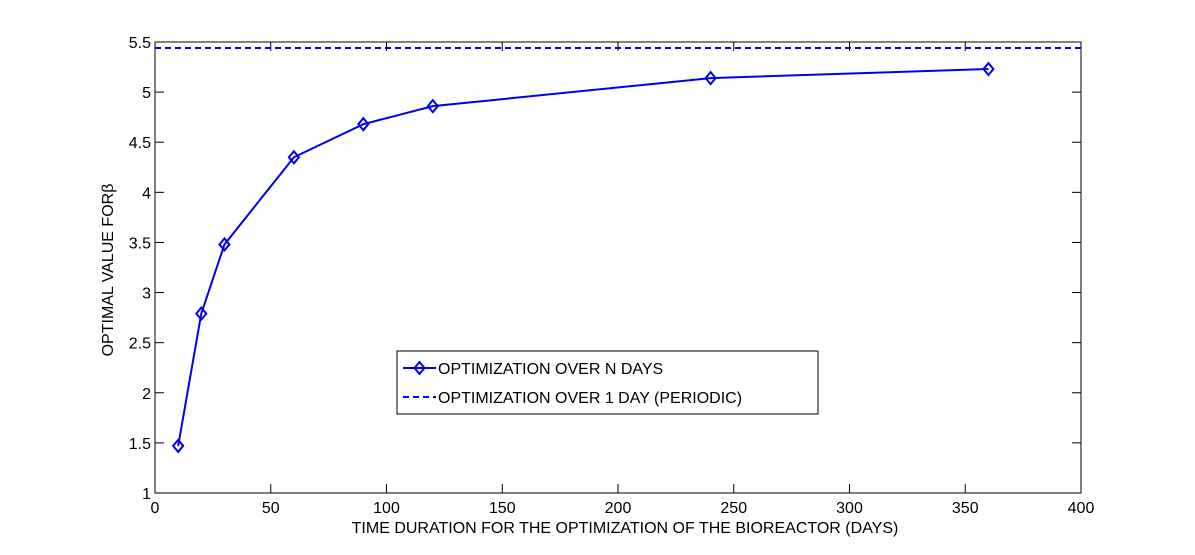 The height and width of the screenshot is (555, 1195). Describe the element at coordinates (108, 270) in the screenshot. I see `y-axis-label: OPTIMAL VALUE FORβ` at that location.